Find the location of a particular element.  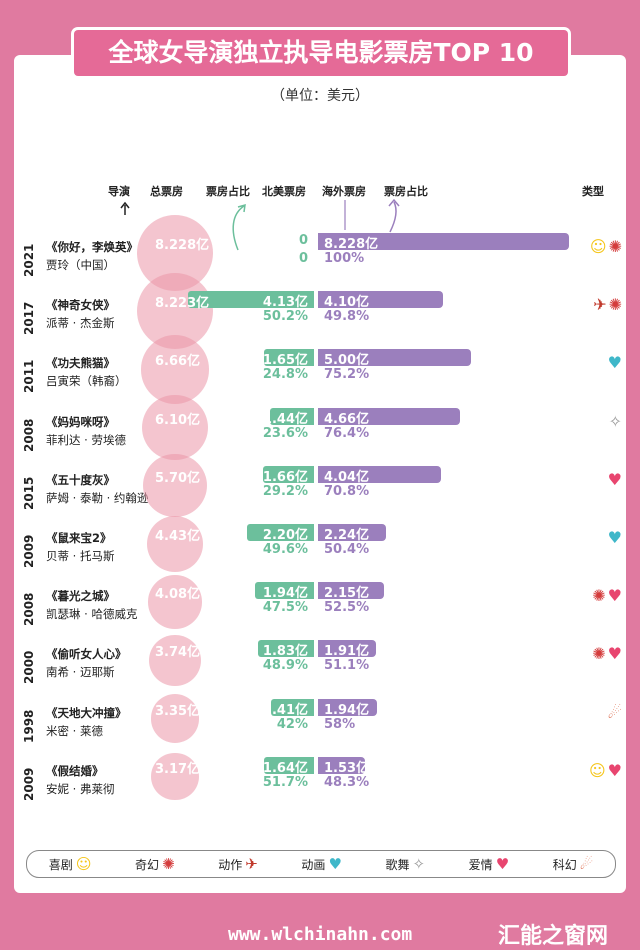

domestic-share: 29.2% is located at coordinates (285, 491).